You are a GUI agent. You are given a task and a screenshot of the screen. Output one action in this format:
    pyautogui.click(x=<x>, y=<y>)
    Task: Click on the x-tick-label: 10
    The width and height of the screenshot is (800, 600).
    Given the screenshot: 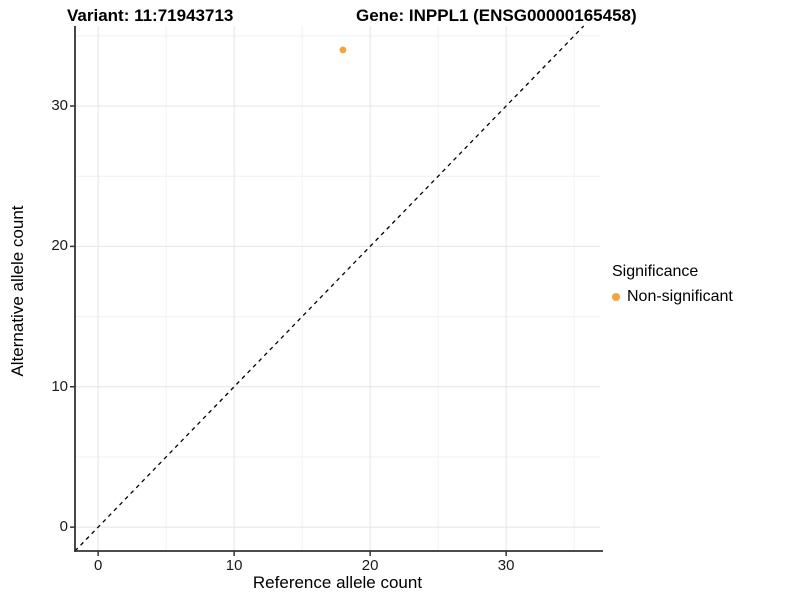 What is the action you would take?
    pyautogui.click(x=234, y=565)
    